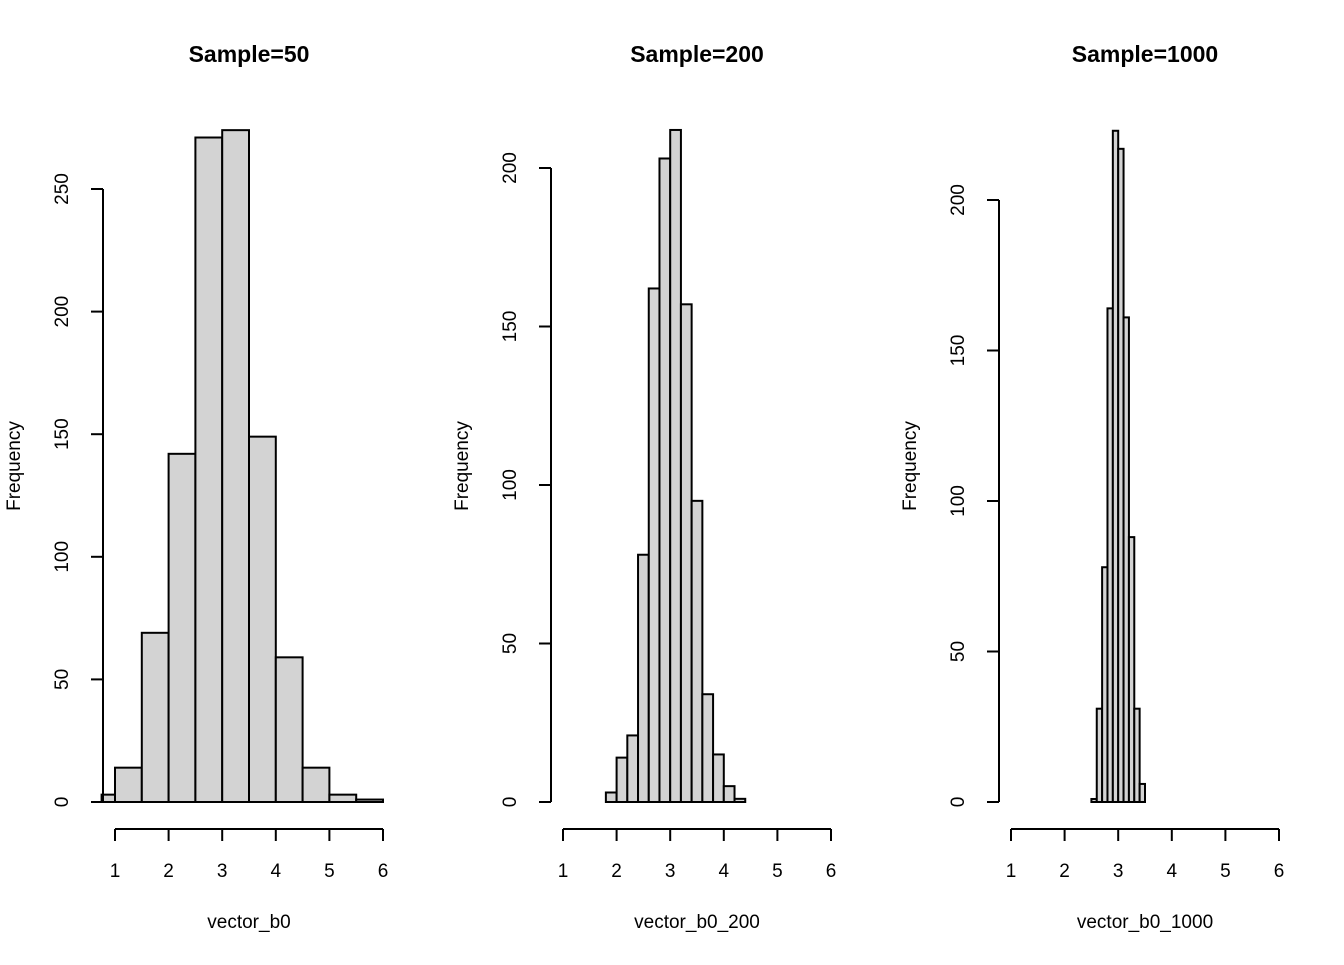 This screenshot has width=1344, height=965. I want to click on chart-title: Sample=50, so click(249, 54).